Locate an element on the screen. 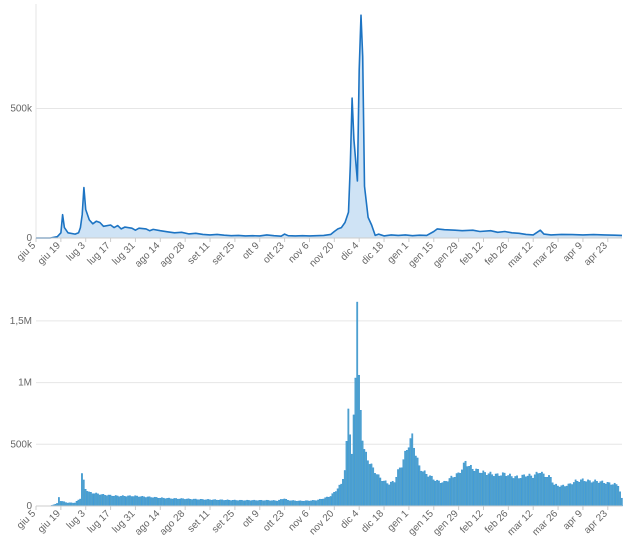  x-tick-label: set 11 is located at coordinates (199, 521).